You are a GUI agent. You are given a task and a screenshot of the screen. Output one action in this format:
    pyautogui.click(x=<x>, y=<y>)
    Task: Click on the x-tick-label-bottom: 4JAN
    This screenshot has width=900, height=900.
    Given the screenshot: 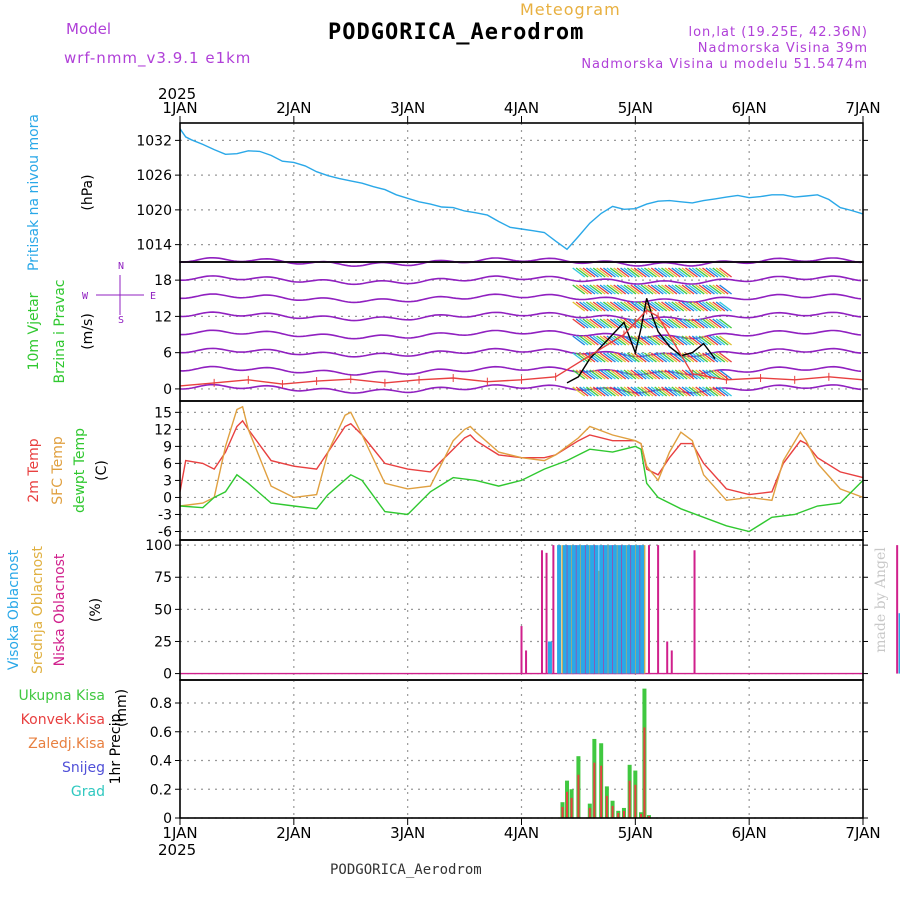 What is the action you would take?
    pyautogui.click(x=521, y=833)
    